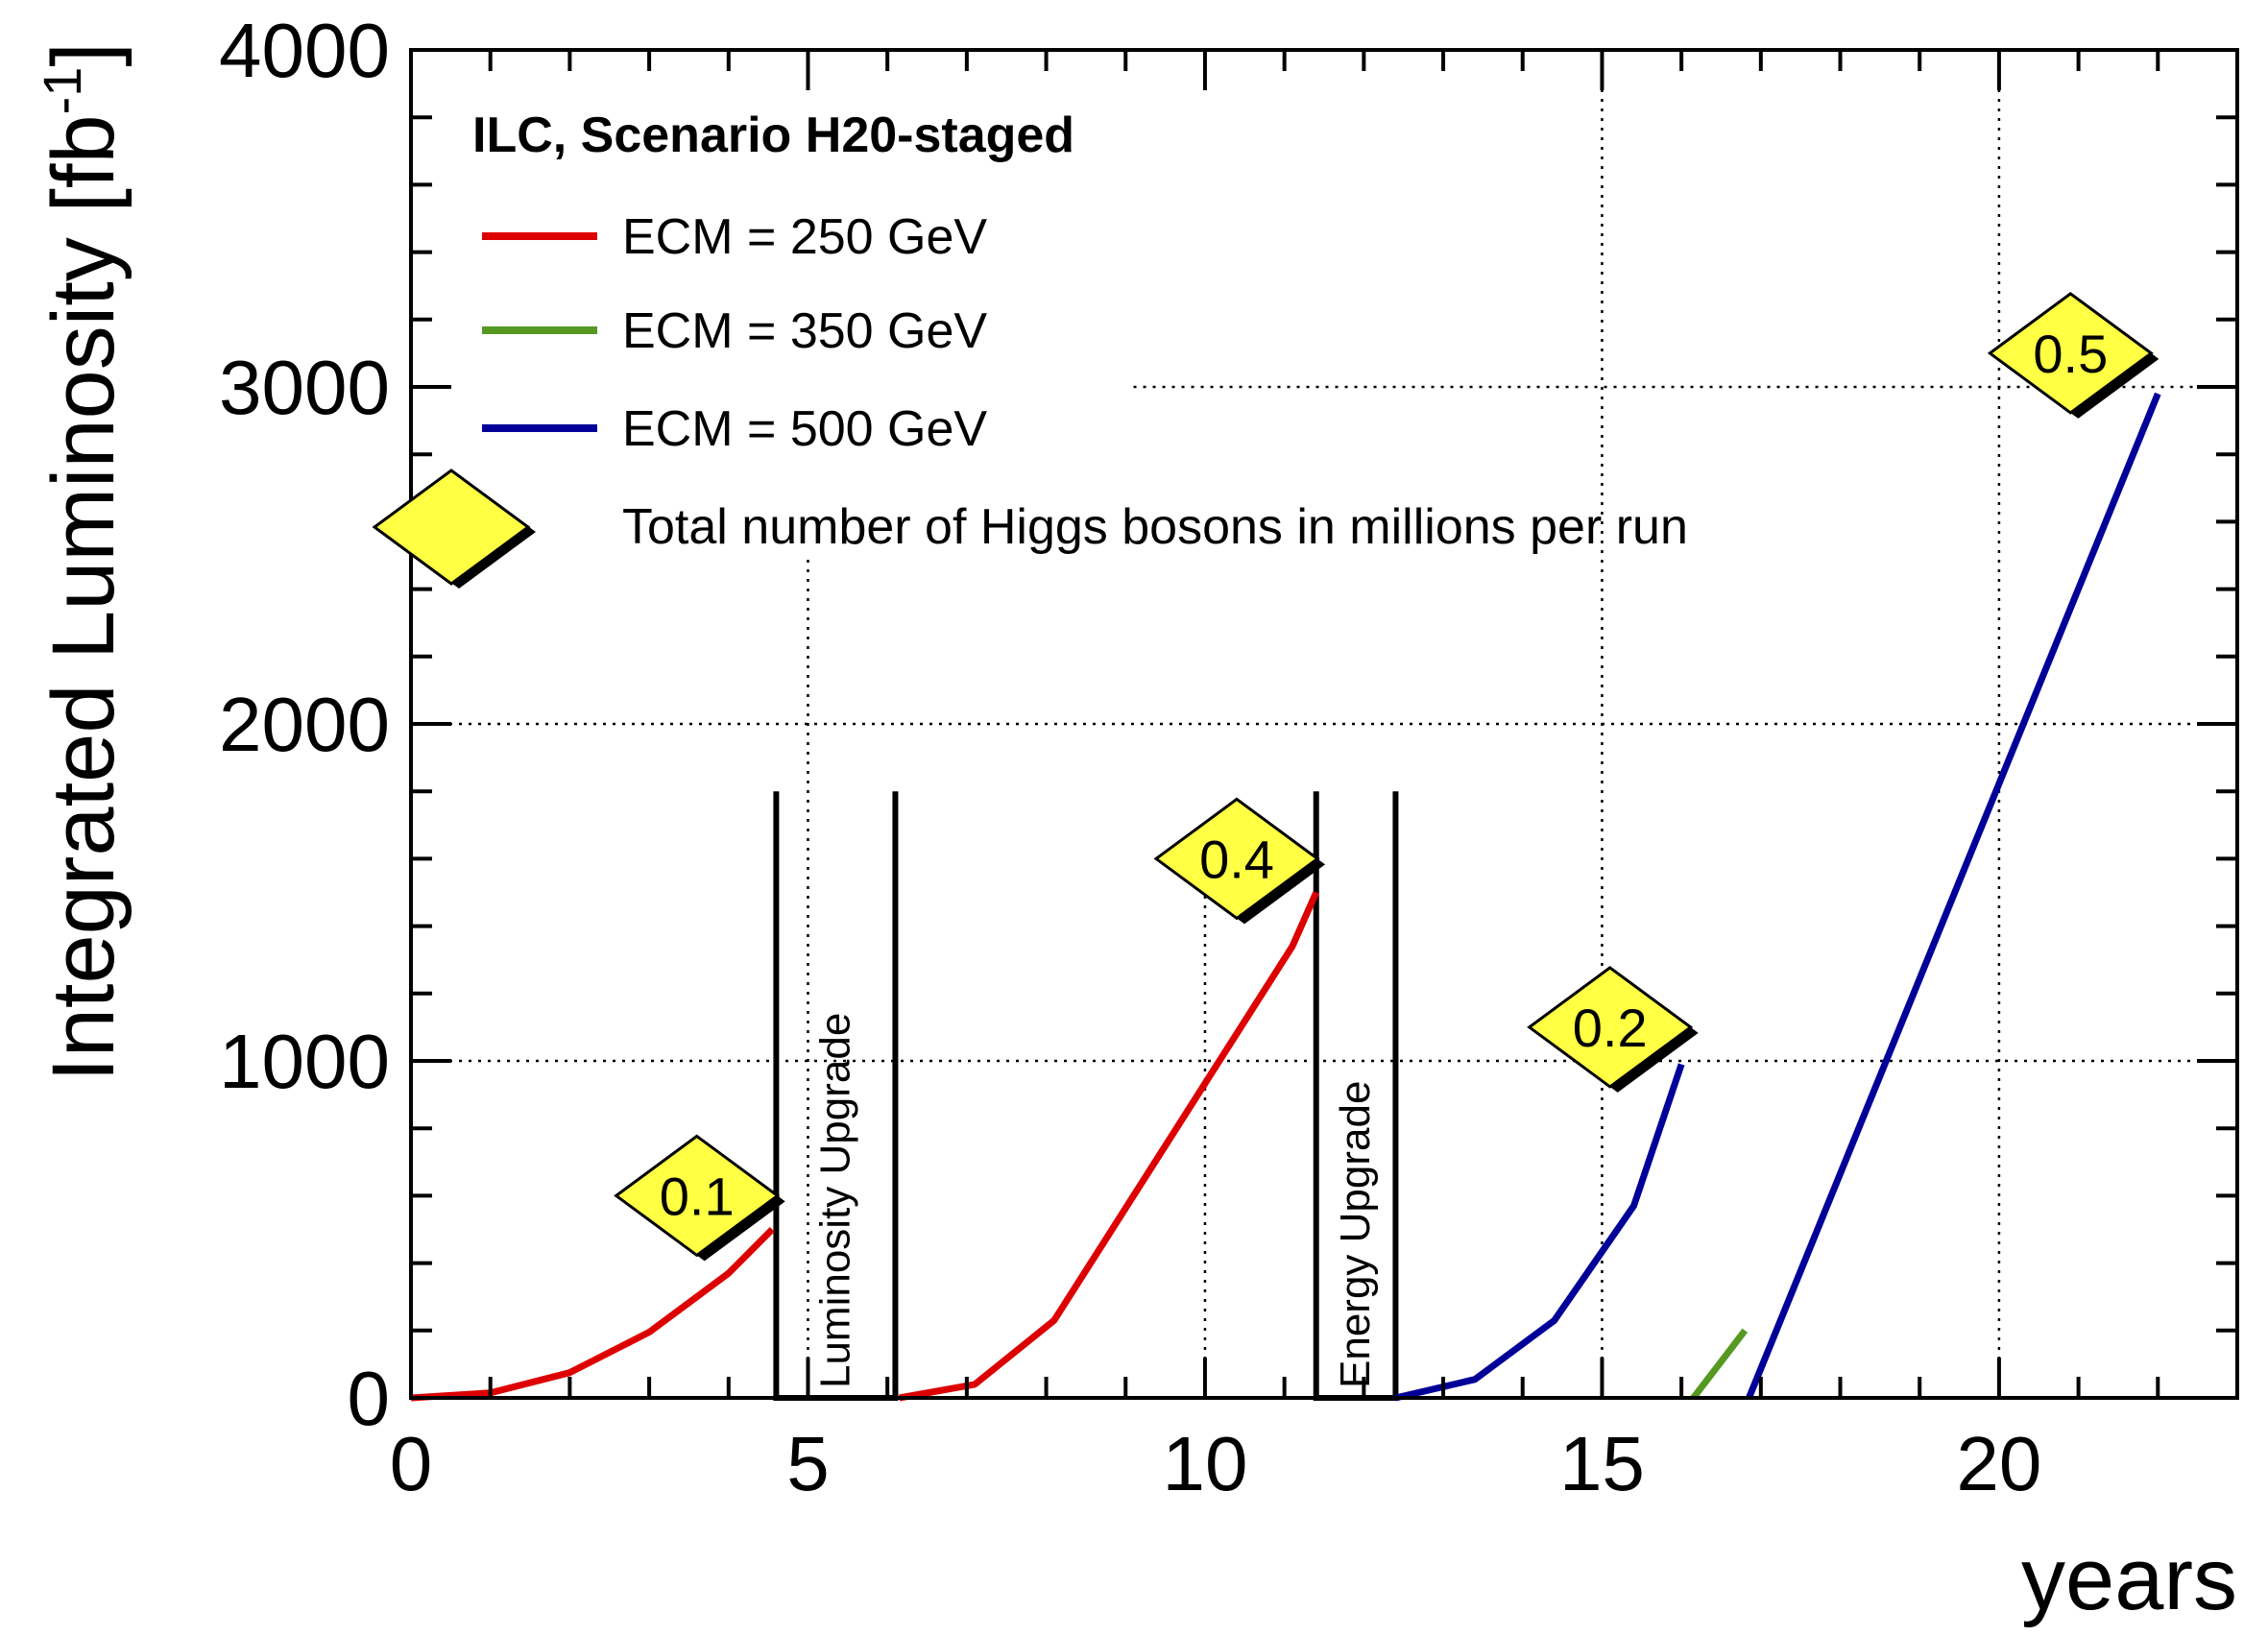 This screenshot has height=1636, width=2268. I want to click on x-tick-label: 5, so click(808, 1463).